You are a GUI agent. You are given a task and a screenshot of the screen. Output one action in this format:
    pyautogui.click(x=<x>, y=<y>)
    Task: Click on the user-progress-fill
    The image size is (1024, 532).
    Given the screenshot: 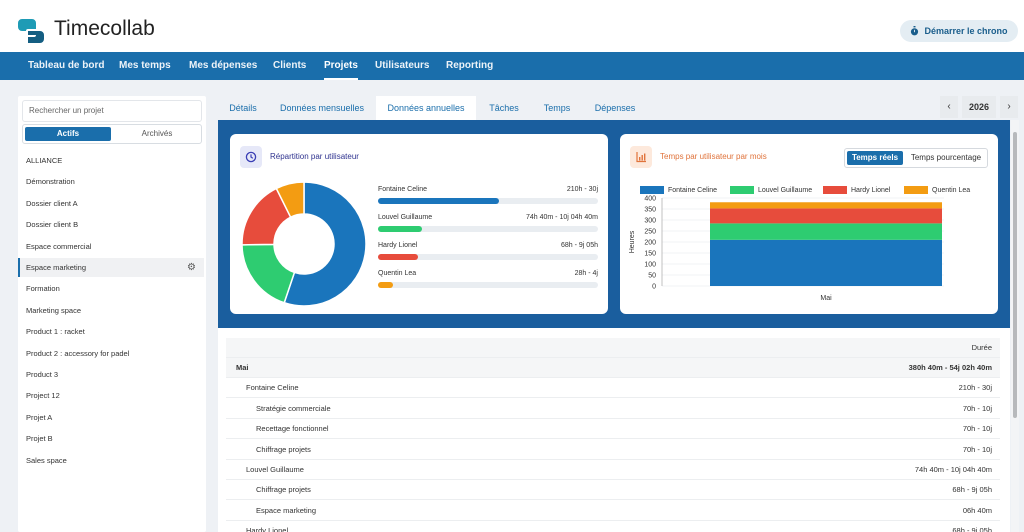 What is the action you would take?
    pyautogui.click(x=386, y=285)
    